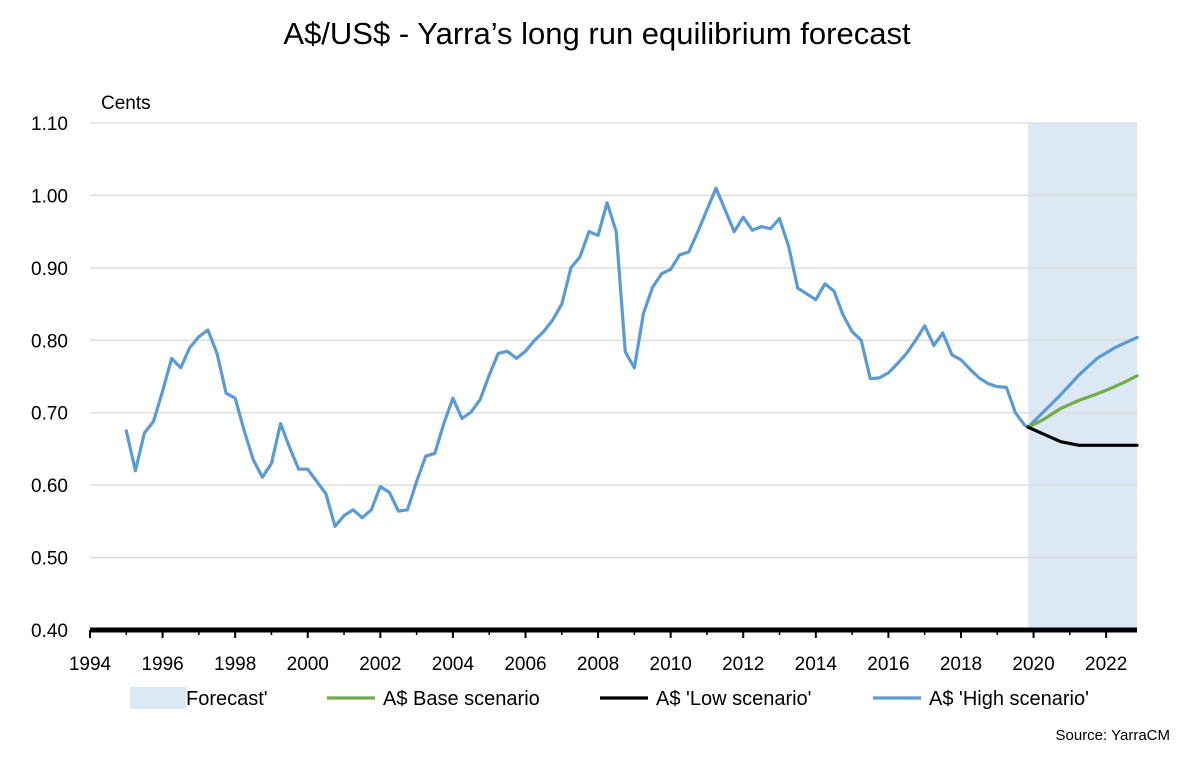 This screenshot has width=1187, height=761. What do you see at coordinates (49, 341) in the screenshot?
I see `y-tick-label: 0.80` at bounding box center [49, 341].